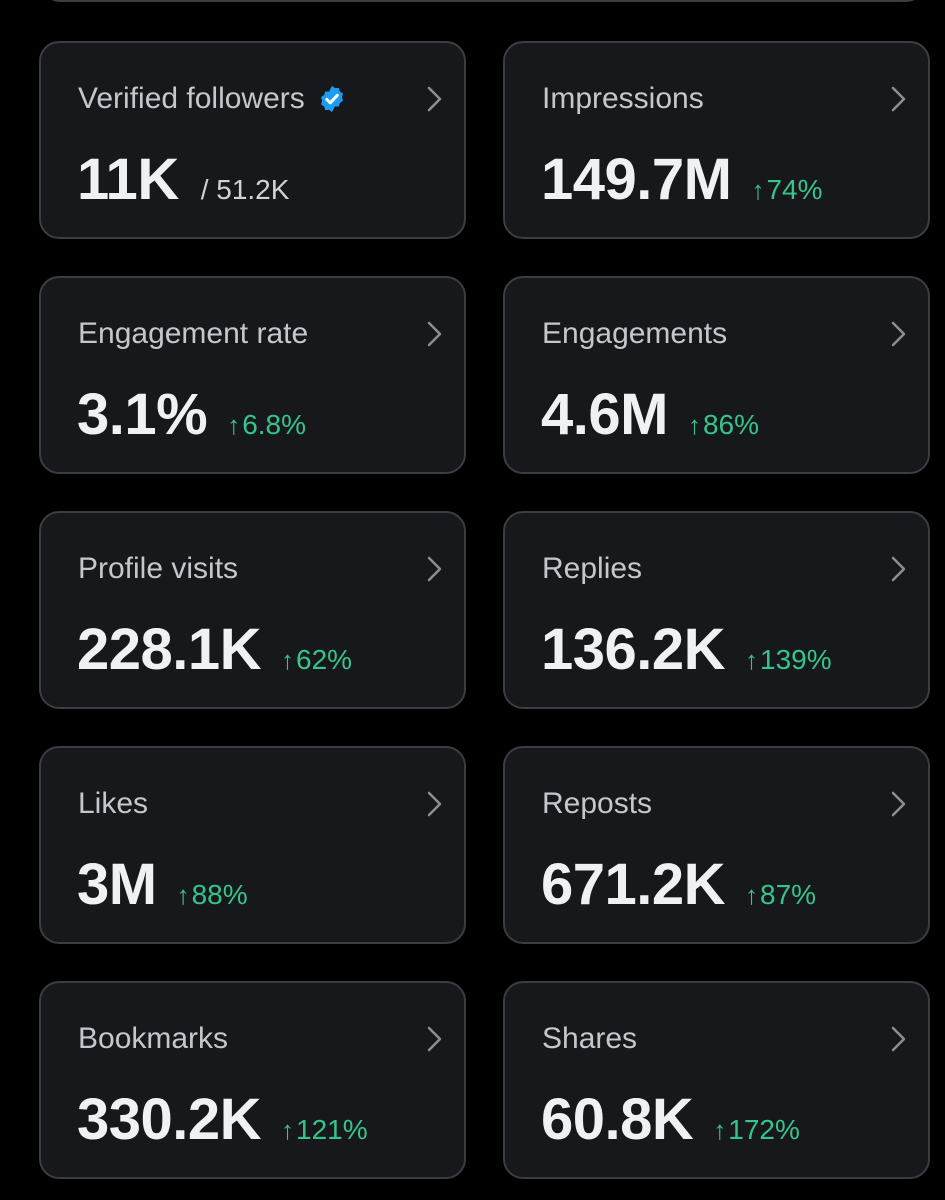  I want to click on metric-change: ↑ 6.8%, so click(266, 425).